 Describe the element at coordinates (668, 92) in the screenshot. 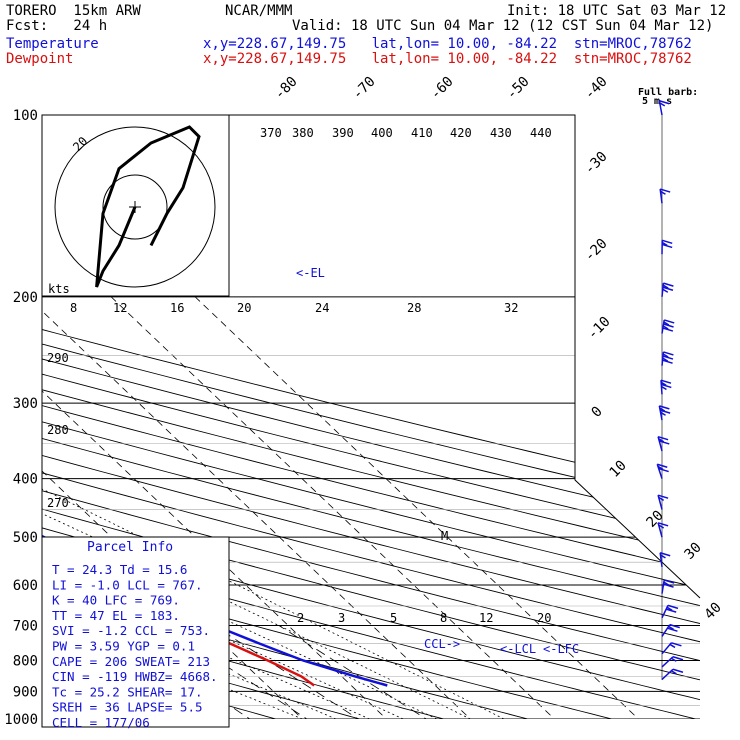

I see `barb-header: Full barb:` at that location.